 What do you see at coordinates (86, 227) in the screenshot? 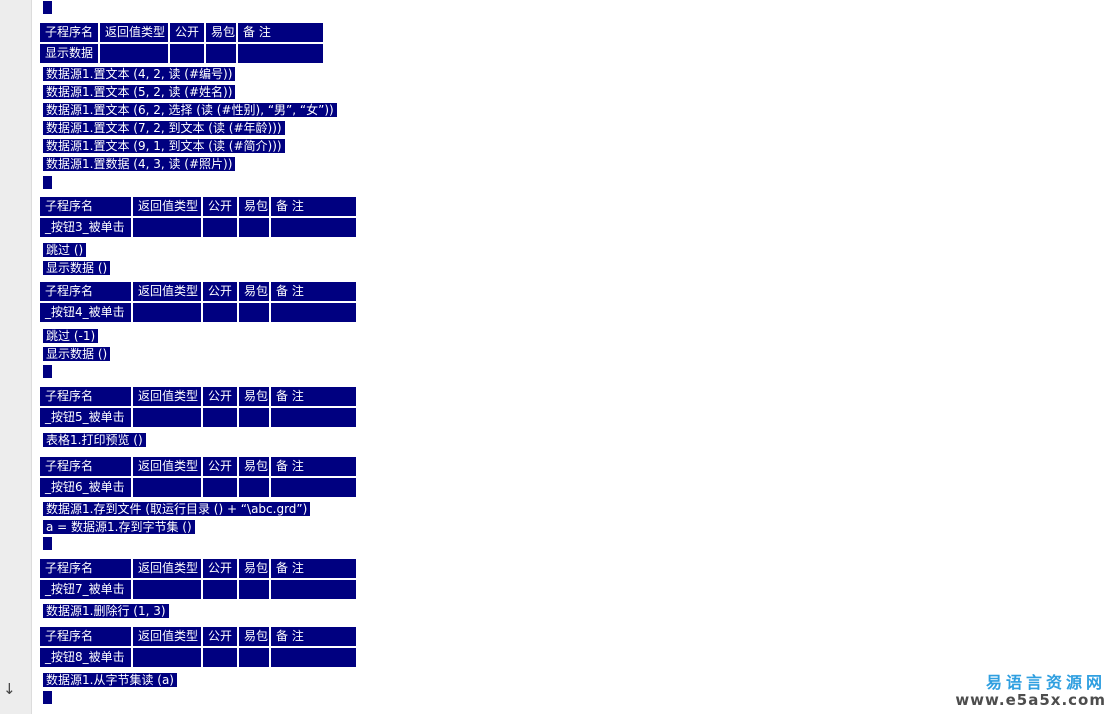
I see `subroutine-name-cell: _按钮3_被单击` at bounding box center [86, 227].